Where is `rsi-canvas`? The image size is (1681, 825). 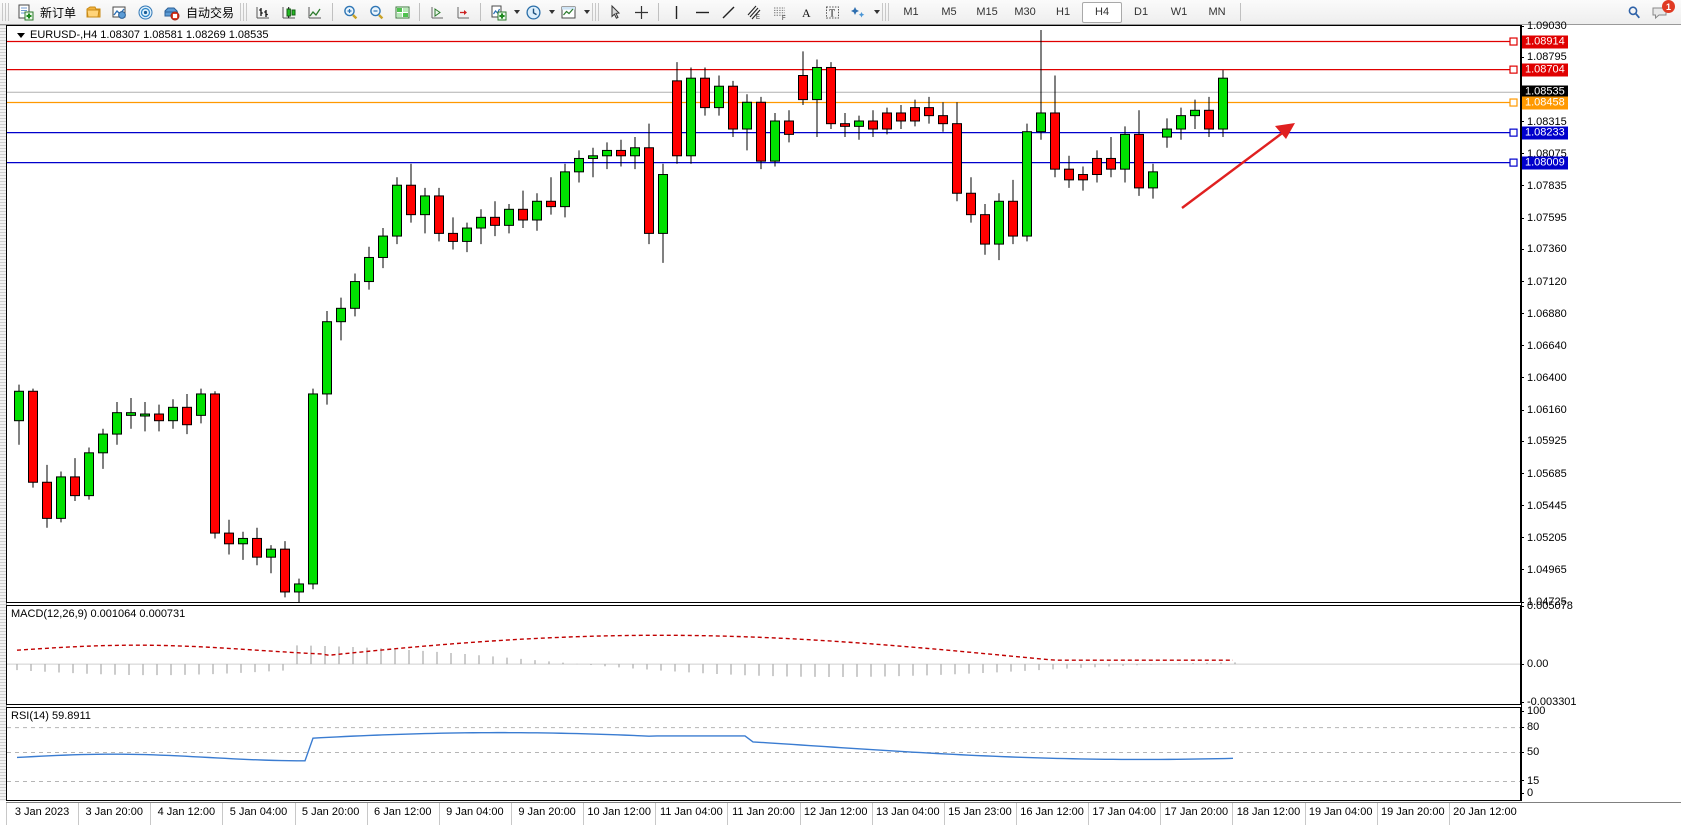
rsi-canvas is located at coordinates (763, 755).